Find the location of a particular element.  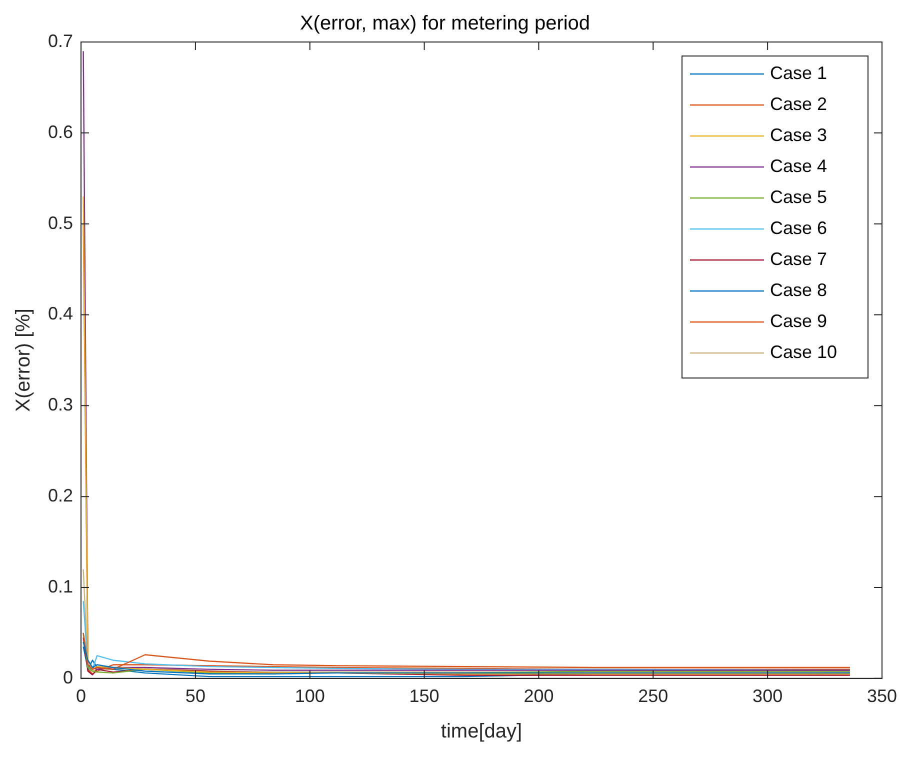

legend-label: Case 5 is located at coordinates (799, 196).